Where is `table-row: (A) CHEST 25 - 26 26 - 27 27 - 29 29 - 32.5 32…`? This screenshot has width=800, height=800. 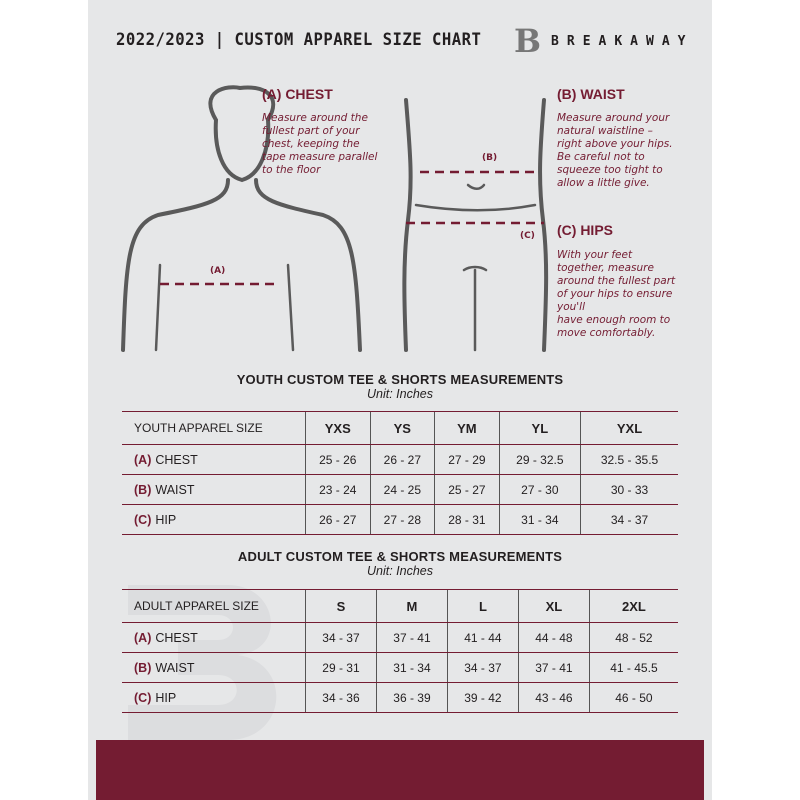
table-row: (A) CHEST 25 - 26 26 - 27 27 - 29 29 - 32.5 32… is located at coordinates (400, 459).